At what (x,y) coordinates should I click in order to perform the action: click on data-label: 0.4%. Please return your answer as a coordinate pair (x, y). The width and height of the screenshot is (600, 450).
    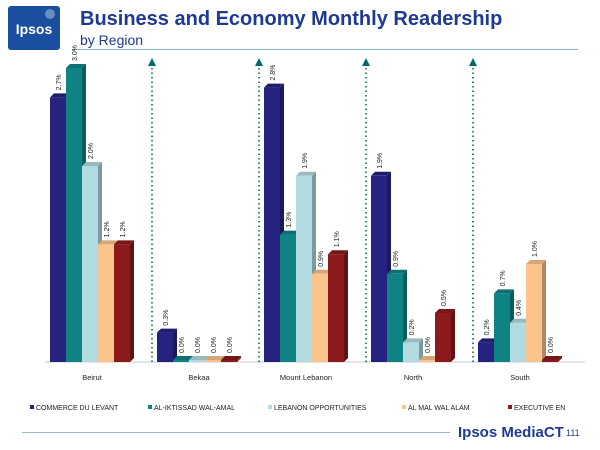
    Looking at the image, I should click on (519, 308).